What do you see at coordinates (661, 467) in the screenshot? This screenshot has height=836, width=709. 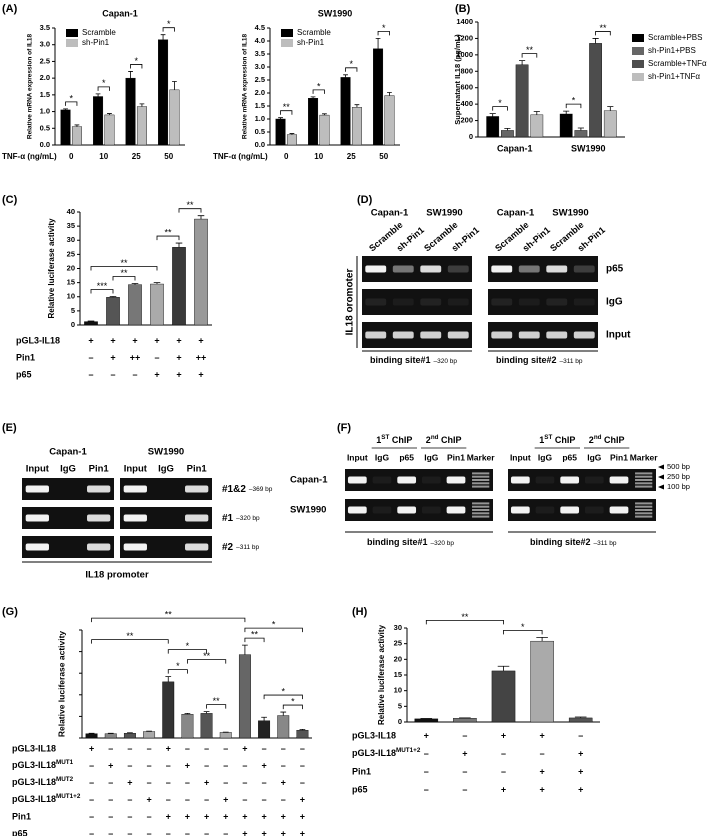 I see `marker-arrow` at bounding box center [661, 467].